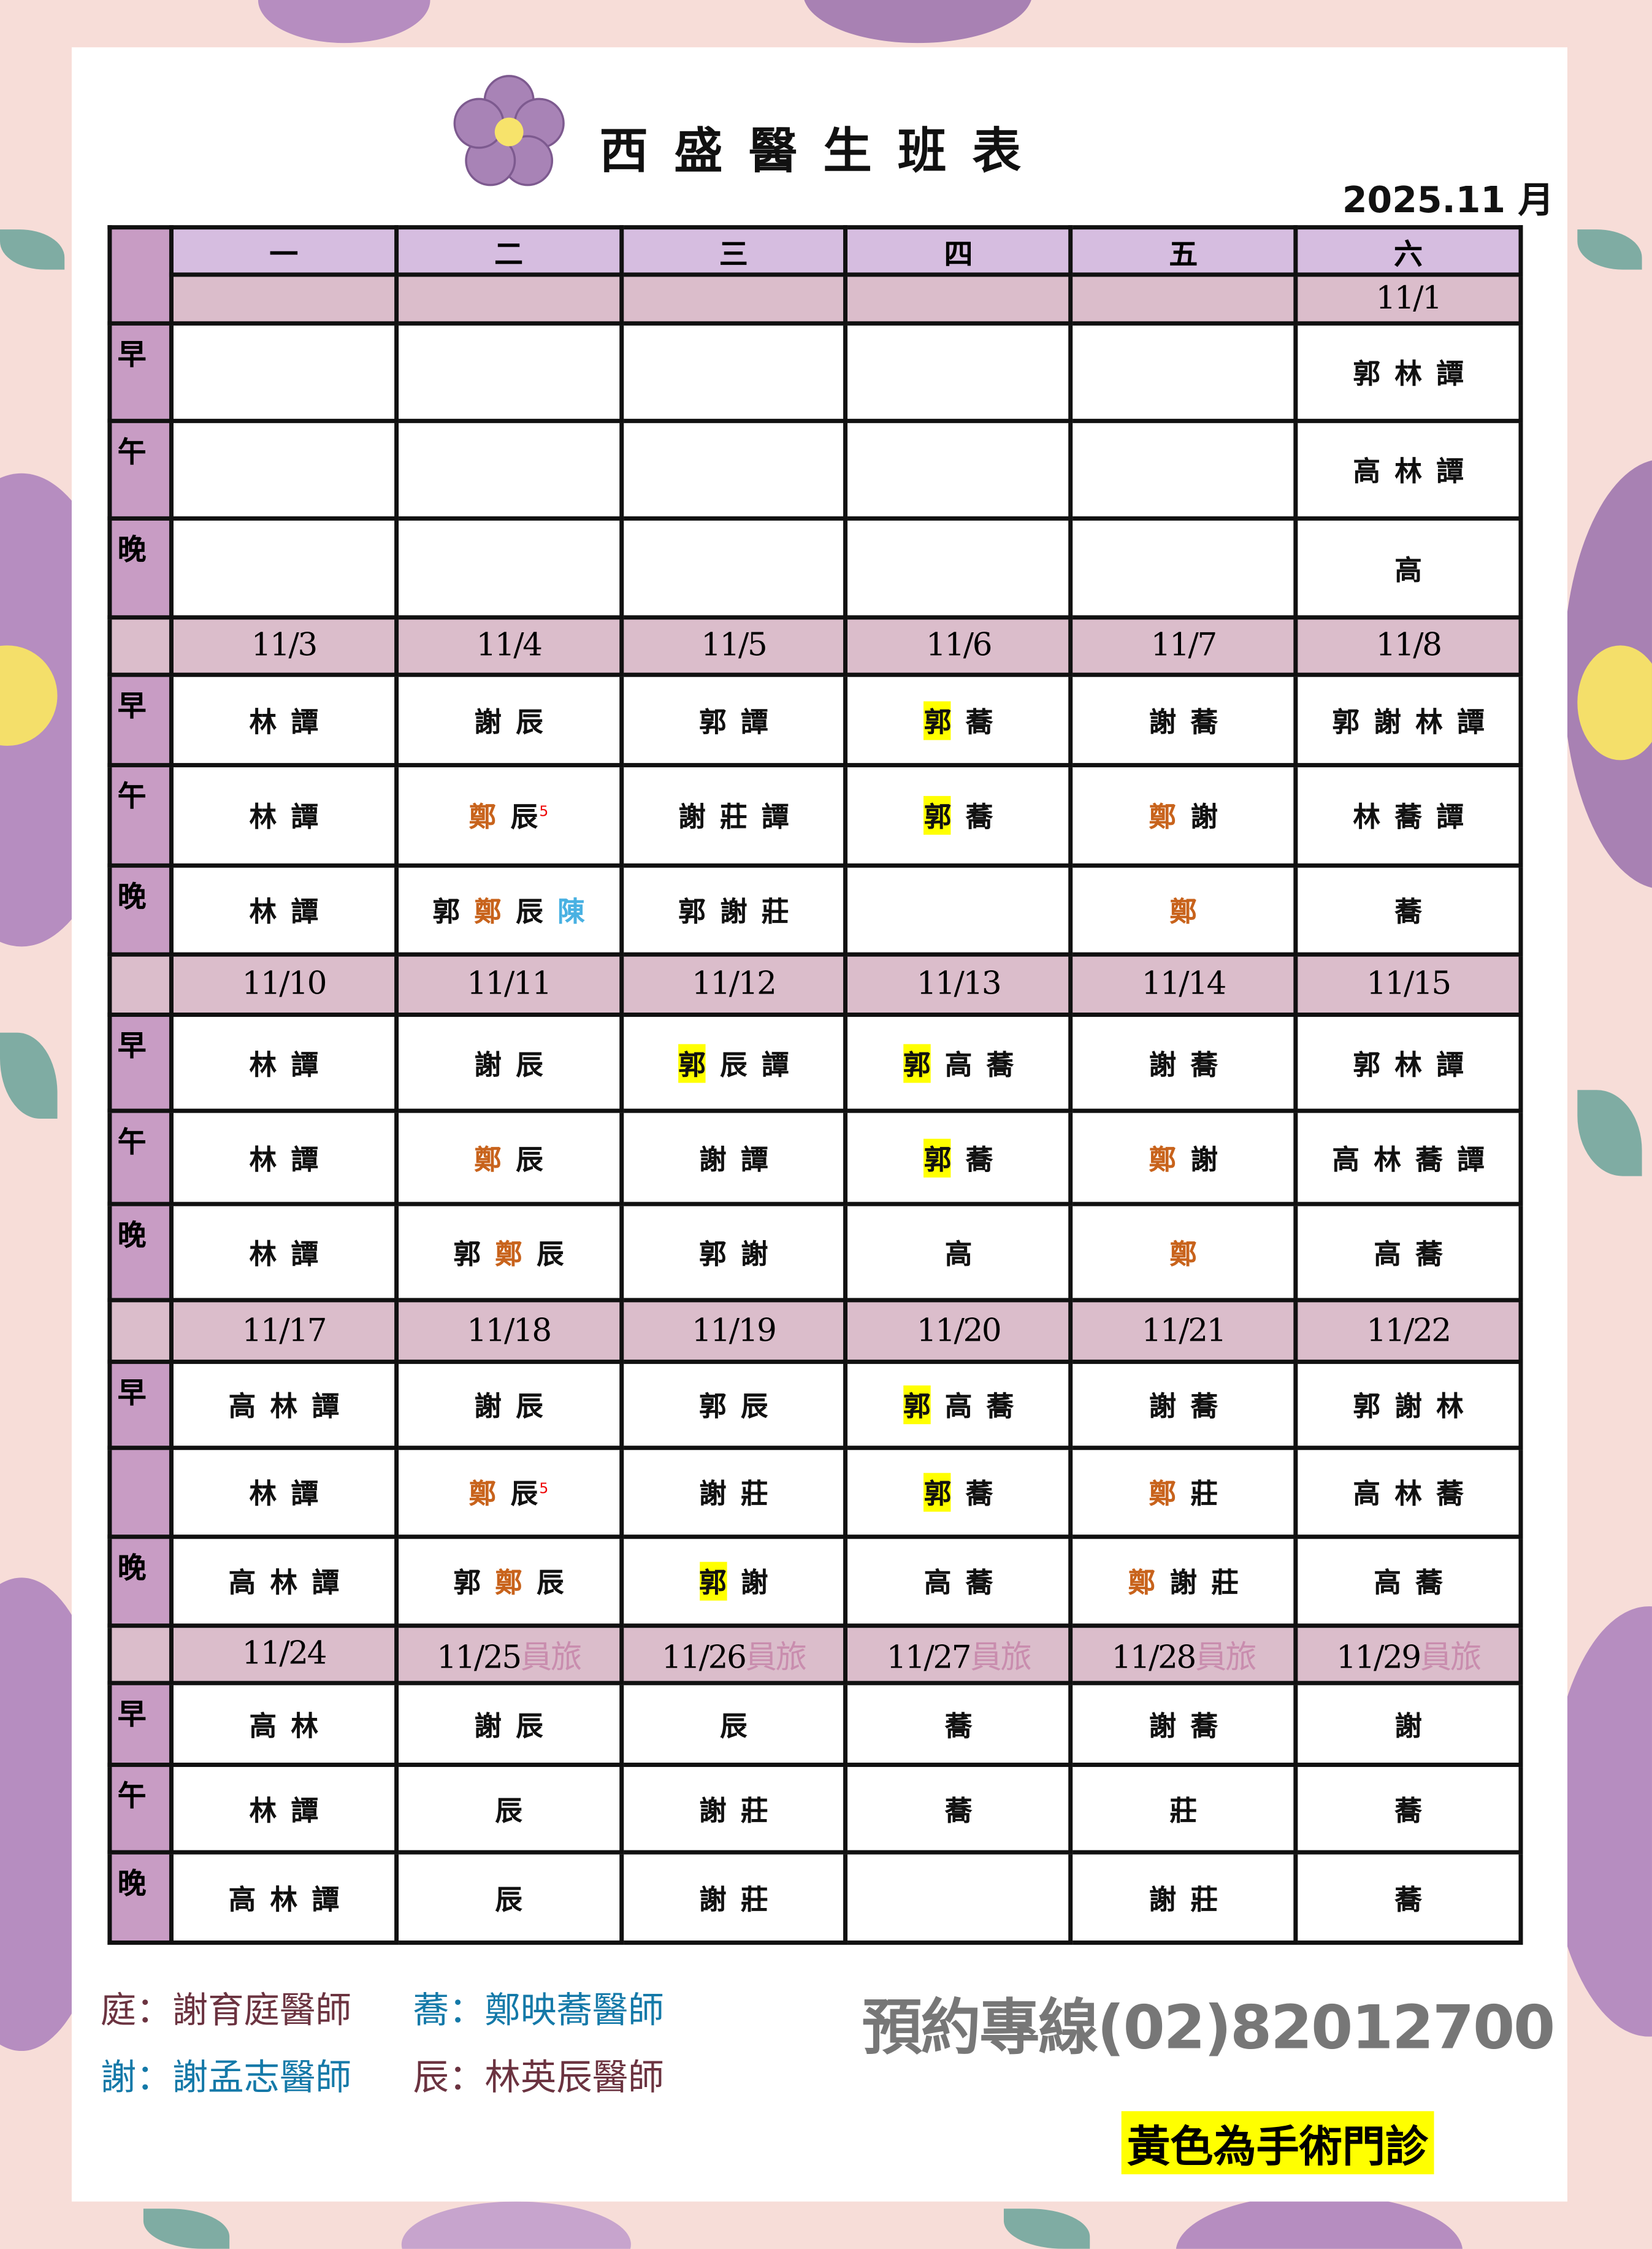 The image size is (1652, 2249). I want to click on footnote-marker: 5, so click(544, 1489).